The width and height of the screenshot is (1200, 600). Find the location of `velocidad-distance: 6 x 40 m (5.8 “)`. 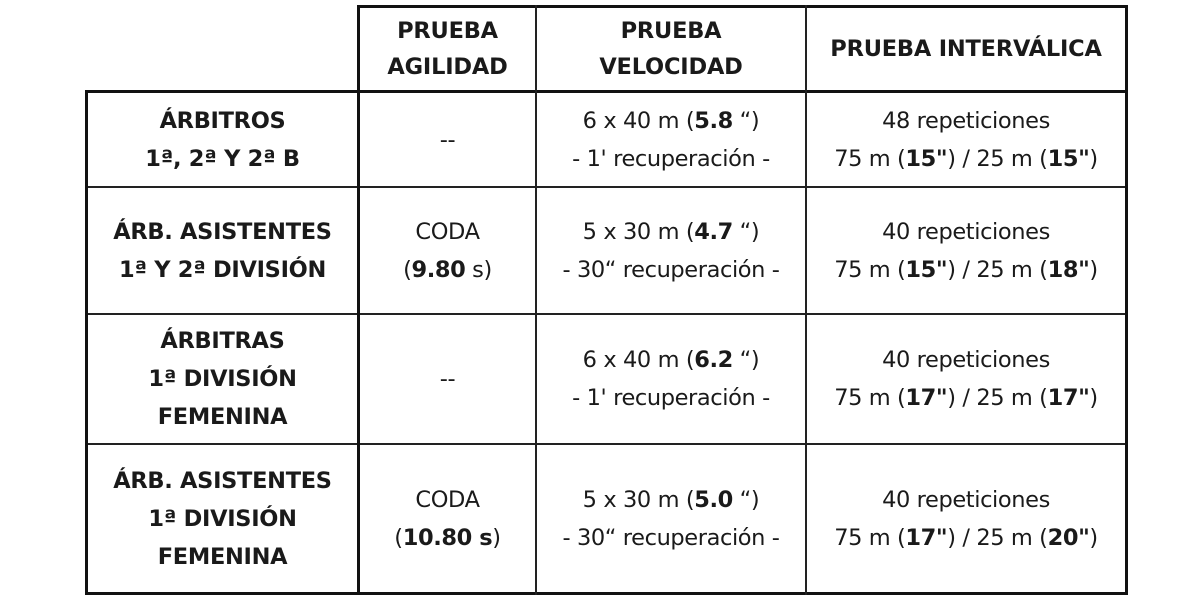

velocidad-distance: 6 x 40 m (5.8 “) is located at coordinates (671, 120).